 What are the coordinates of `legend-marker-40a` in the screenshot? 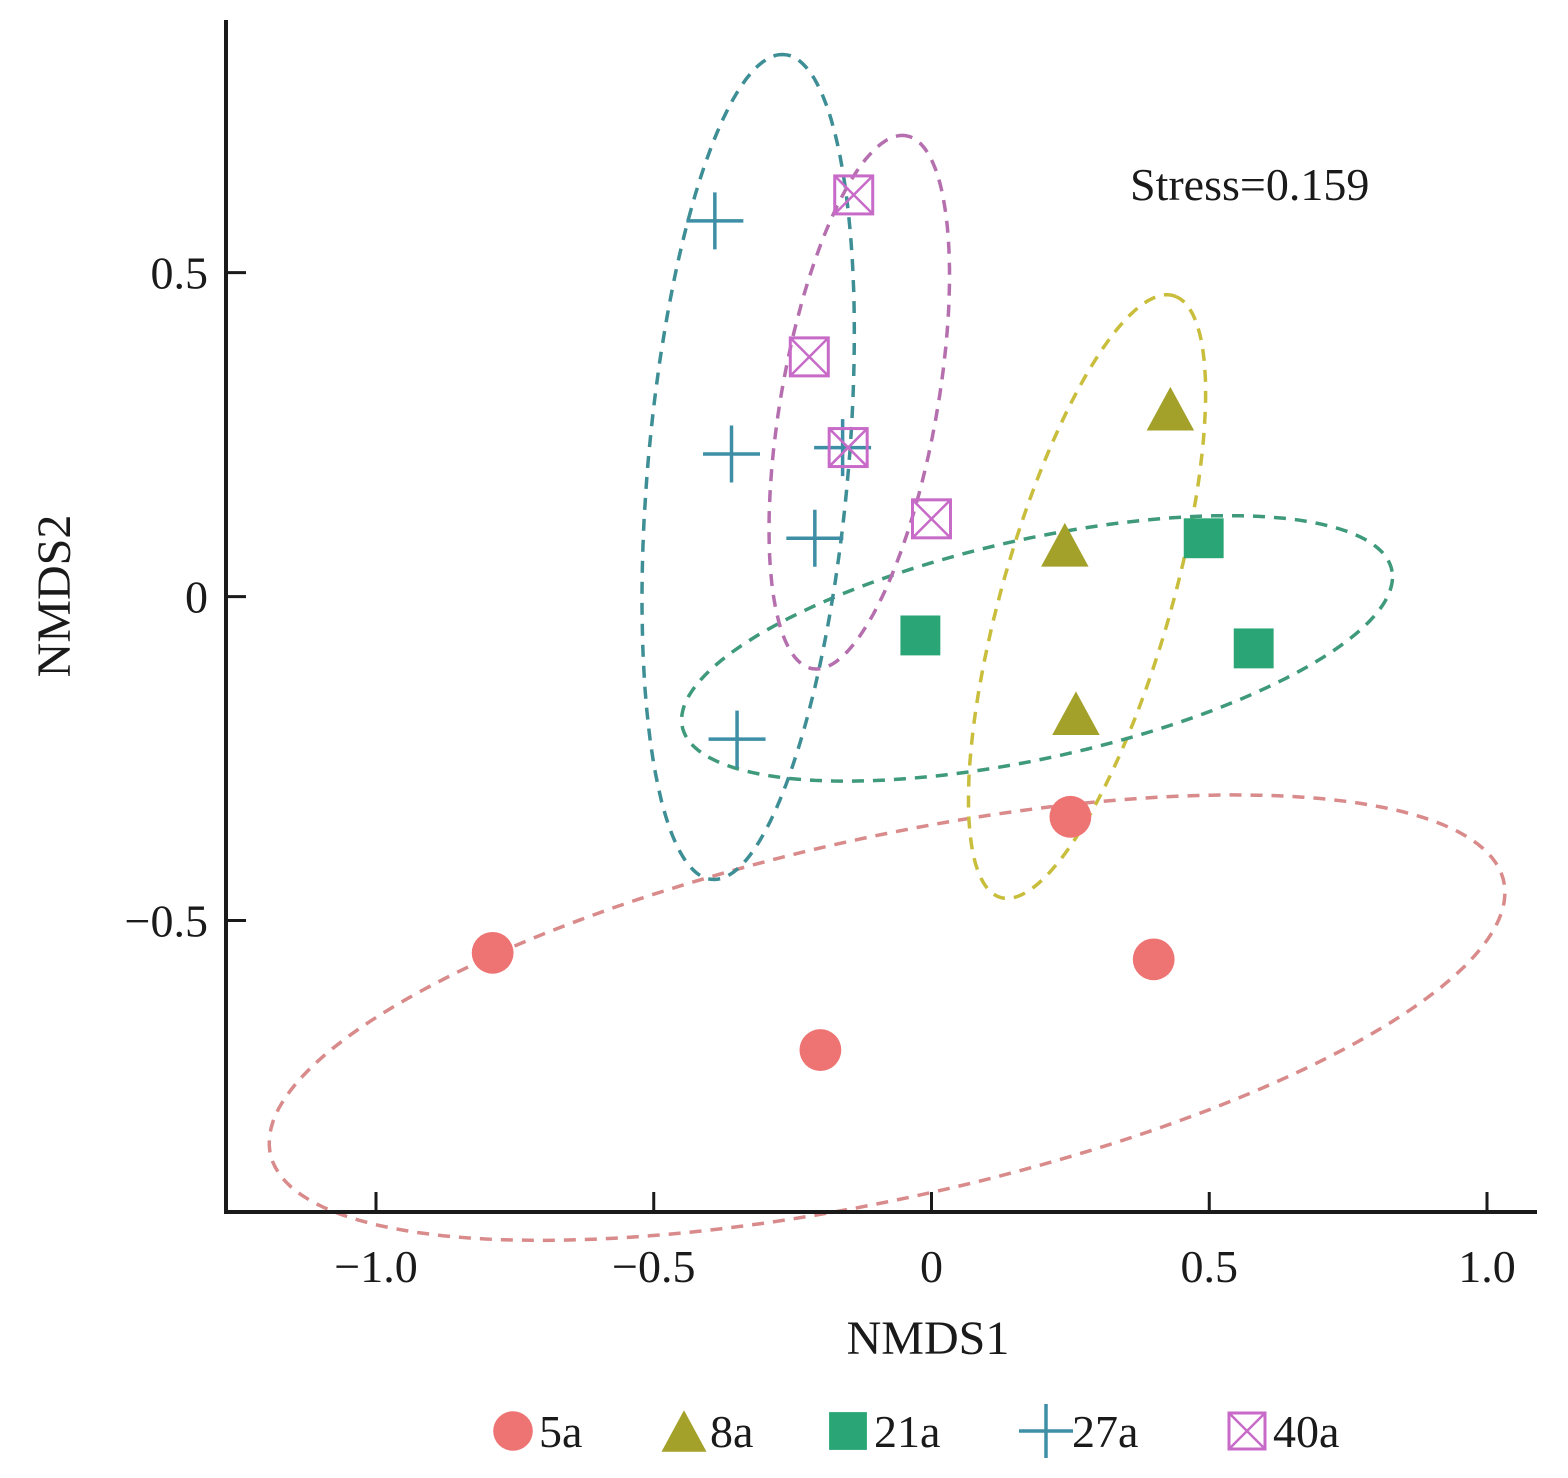 It's located at (1247, 1431).